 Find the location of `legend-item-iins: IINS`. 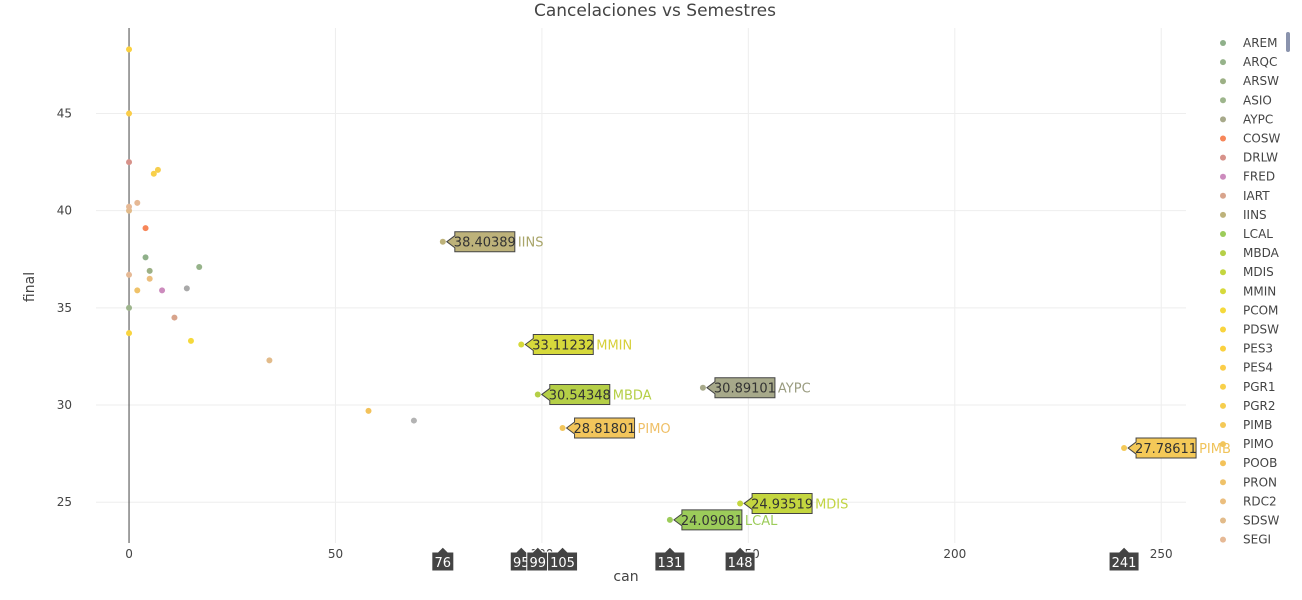

legend-item-iins: IINS is located at coordinates (1243, 215).